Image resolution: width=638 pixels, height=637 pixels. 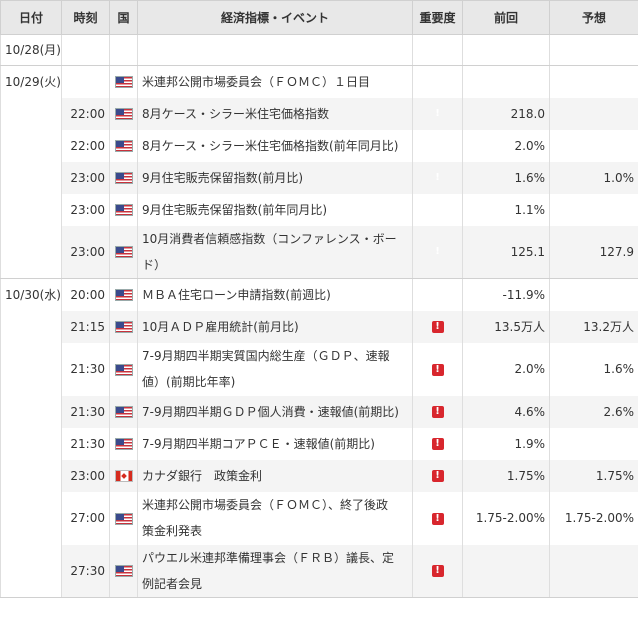 I want to click on event-row: 23:00 10月消費者信頼感指数（コンファレンス・ボー ド）! 125.1 127.9, so click(x=319, y=252).